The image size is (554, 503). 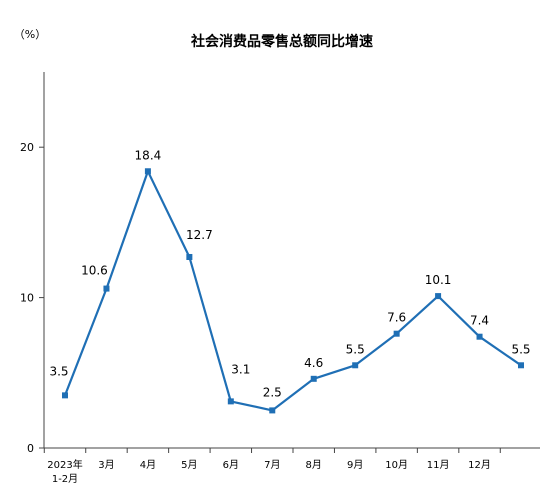 What do you see at coordinates (94, 271) in the screenshot?
I see `data-label: 10.6` at bounding box center [94, 271].